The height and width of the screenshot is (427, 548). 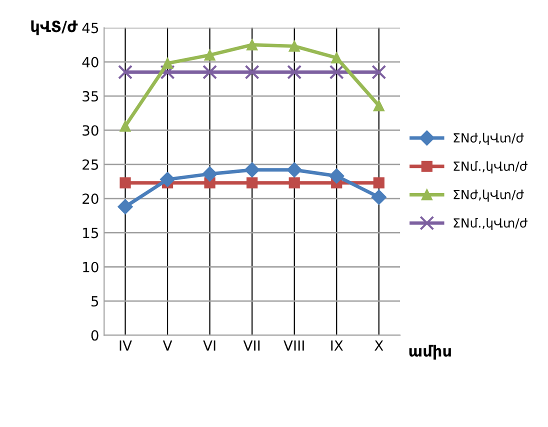 What do you see at coordinates (337, 345) in the screenshot?
I see `x-tick-label: IX` at bounding box center [337, 345].